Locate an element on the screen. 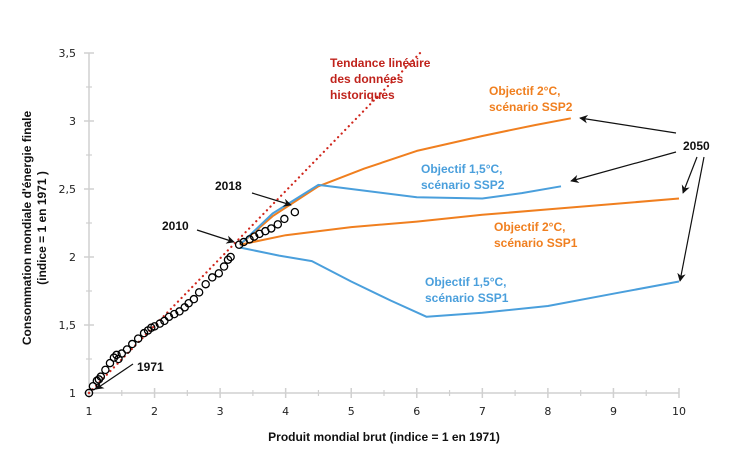  annotation-2010: 2010 is located at coordinates (175, 226).